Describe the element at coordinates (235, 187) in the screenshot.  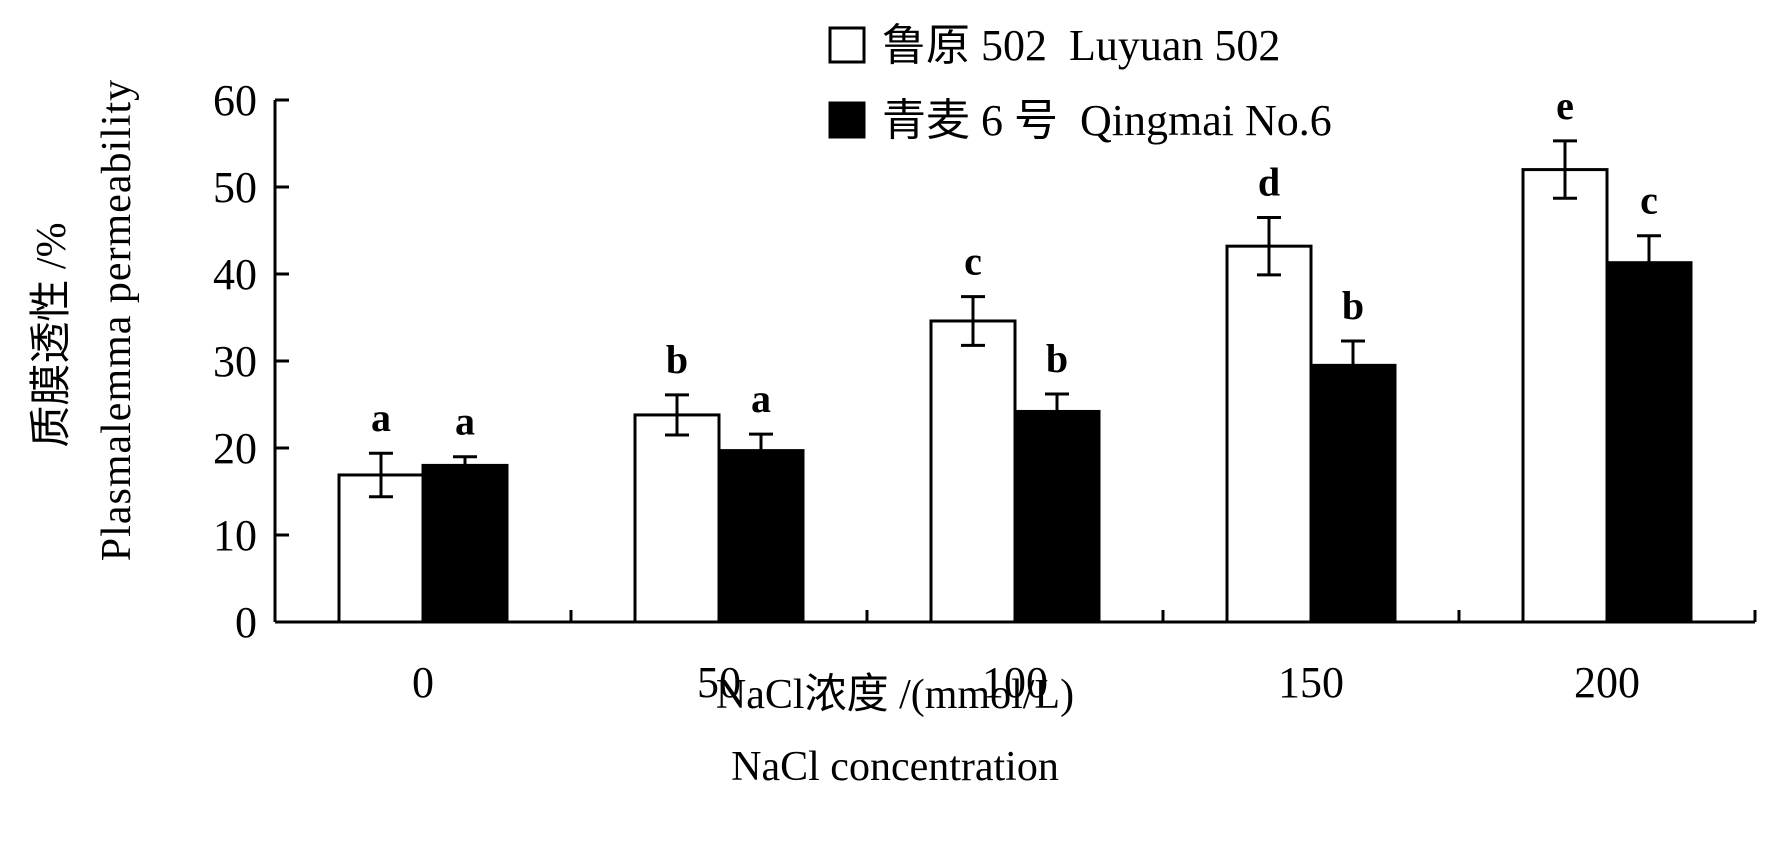
I see `y-tick-label: 50` at that location.